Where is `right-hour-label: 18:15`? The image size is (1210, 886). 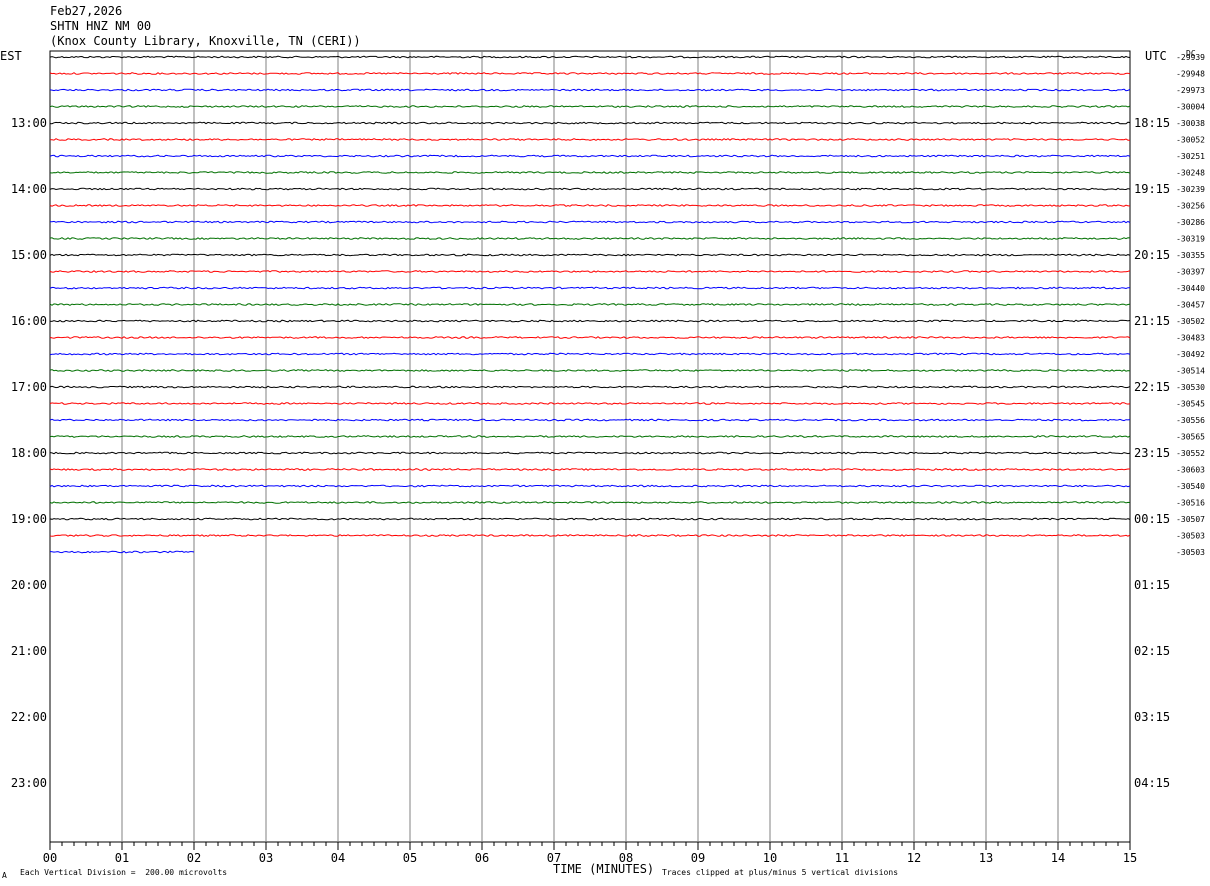
right-hour-label: 18:15 is located at coordinates (1152, 123).